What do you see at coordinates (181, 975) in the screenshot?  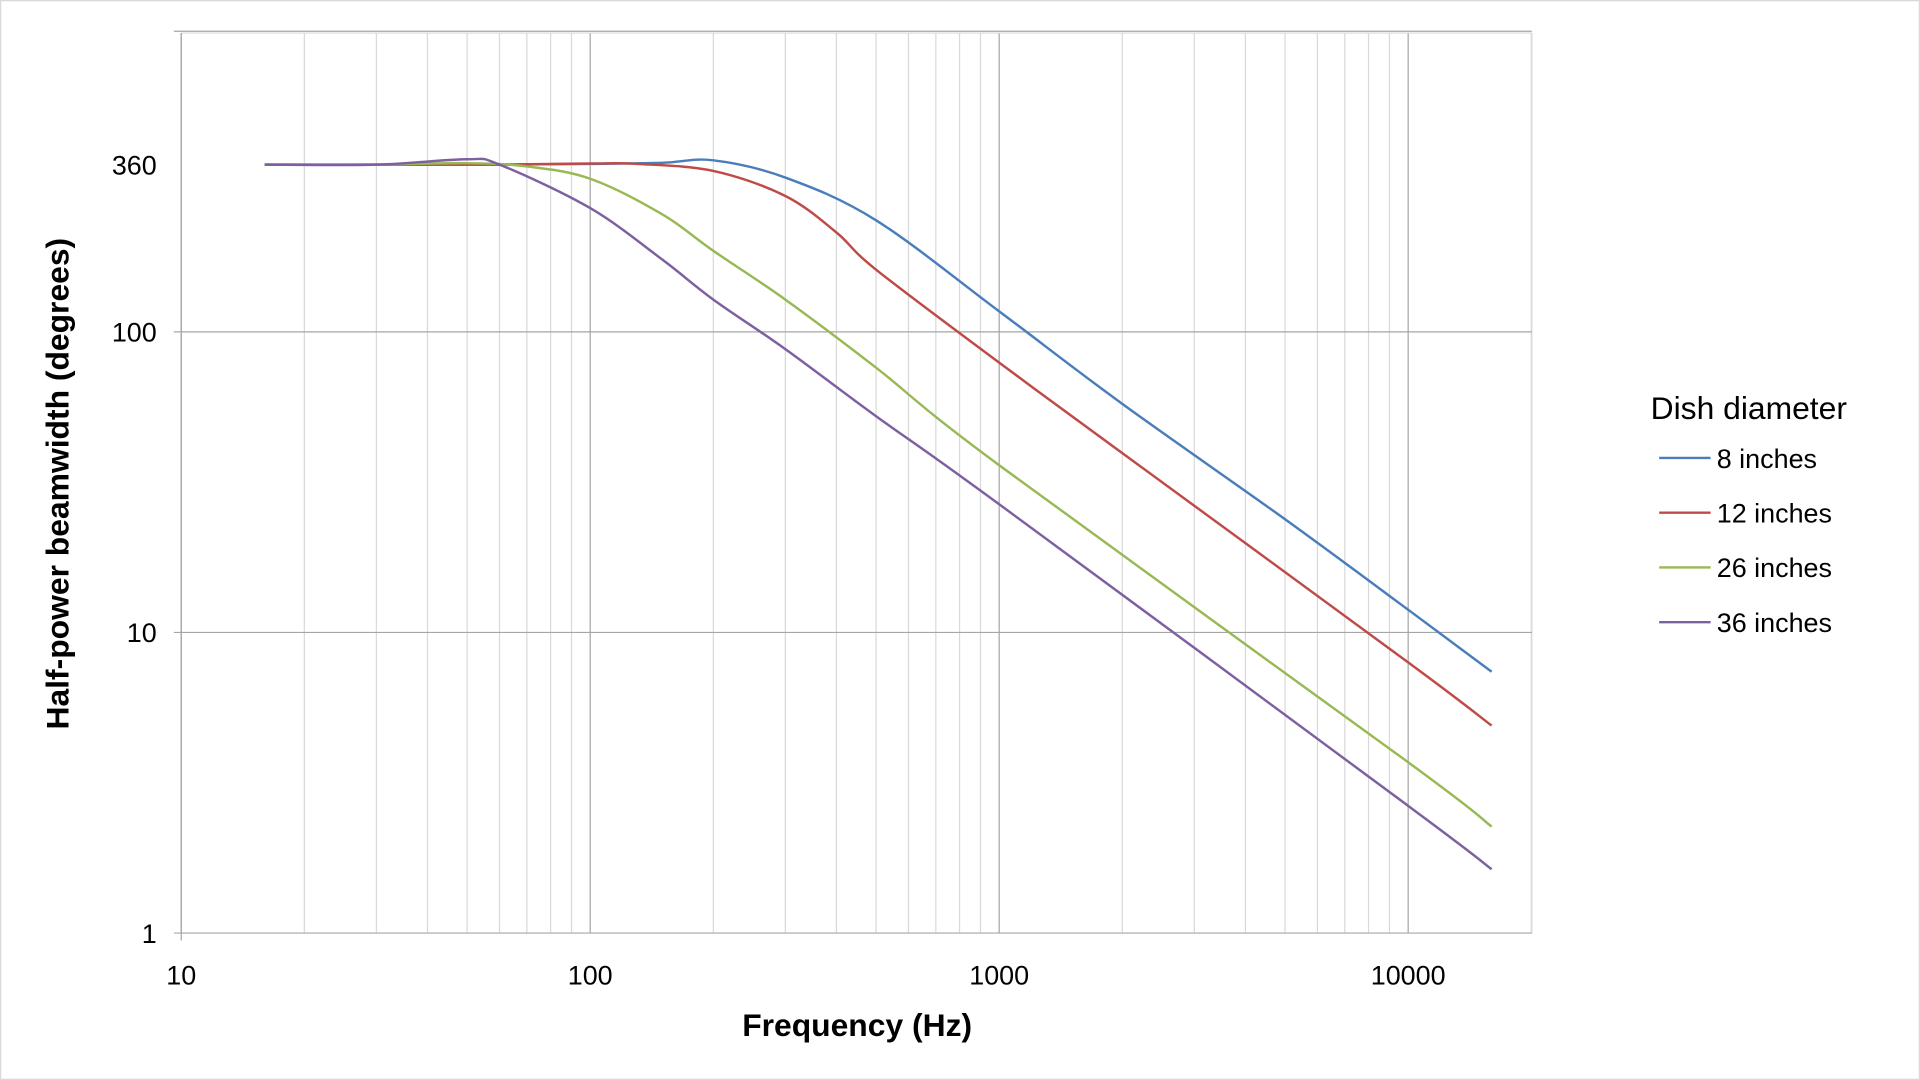 I see `x-tick-label: 10` at bounding box center [181, 975].